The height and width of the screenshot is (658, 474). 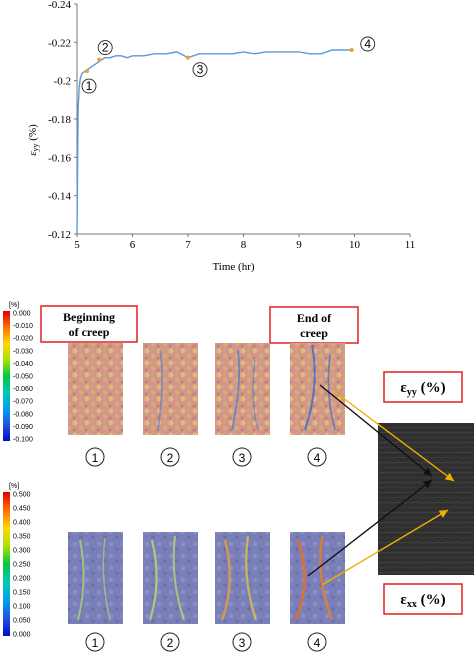 I want to click on stage-marker-label: 2, so click(x=105, y=48).